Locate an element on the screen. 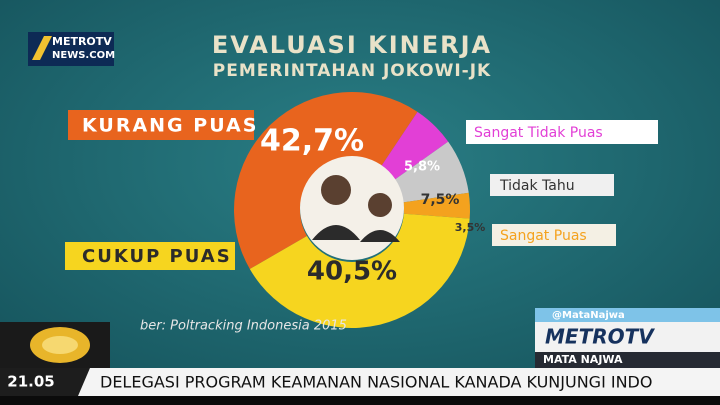 This screenshot has width=720, height=405. logo-mark is located at coordinates (42, 48).